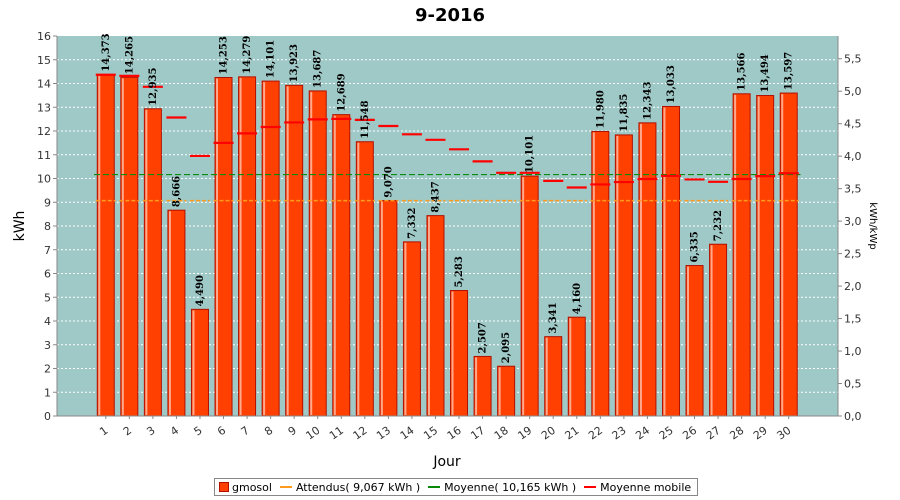  Describe the element at coordinates (434, 487) in the screenshot. I see `legend-swatch-moyenne` at that location.